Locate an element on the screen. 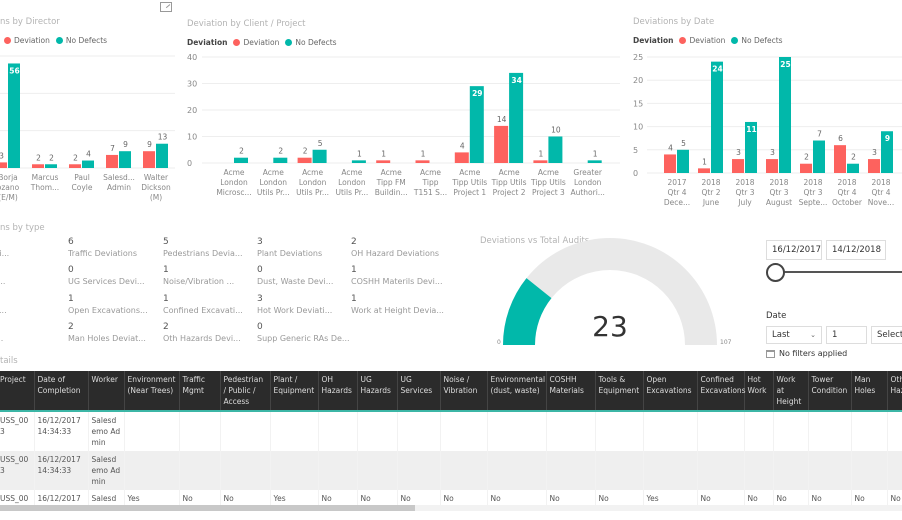 This screenshot has width=902, height=520. column-header: Noise / Vibration is located at coordinates (464, 391).